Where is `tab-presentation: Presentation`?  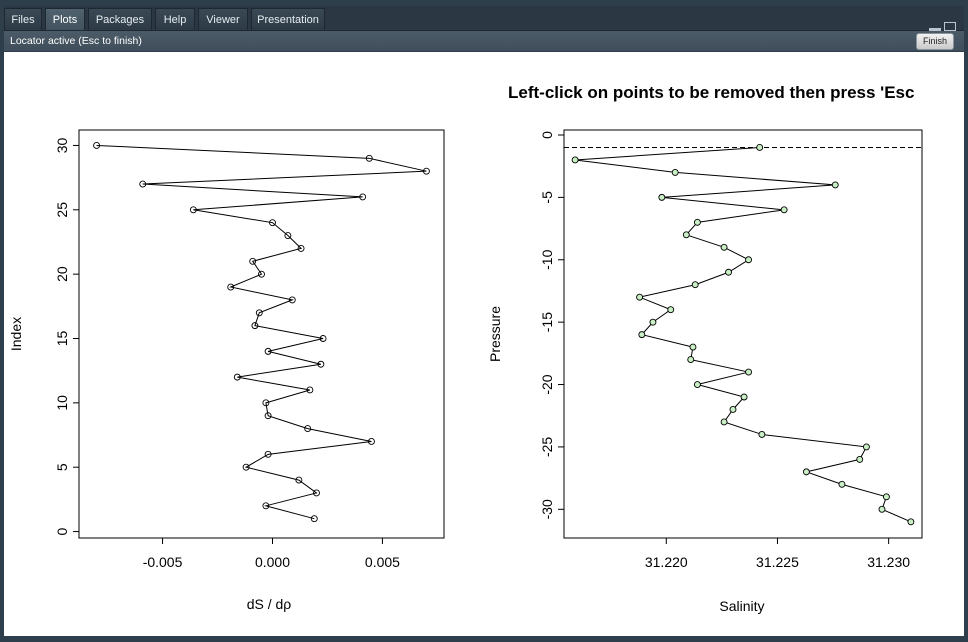 tab-presentation: Presentation is located at coordinates (288, 19).